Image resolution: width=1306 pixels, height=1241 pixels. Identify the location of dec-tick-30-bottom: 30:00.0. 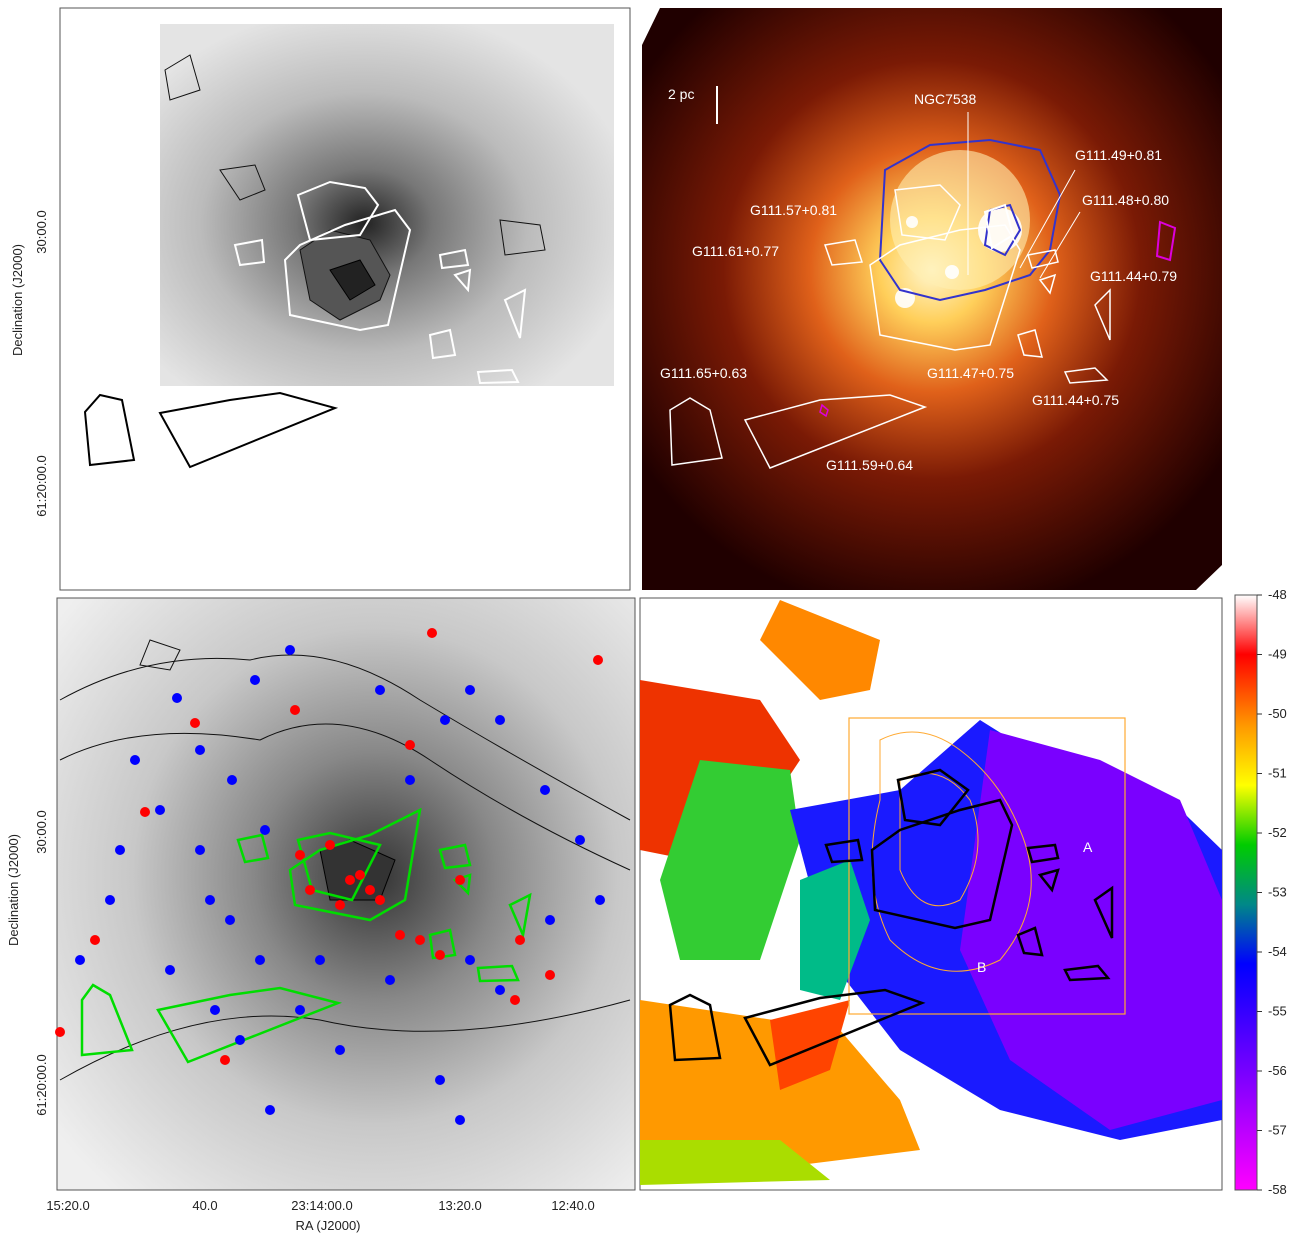
(41, 831).